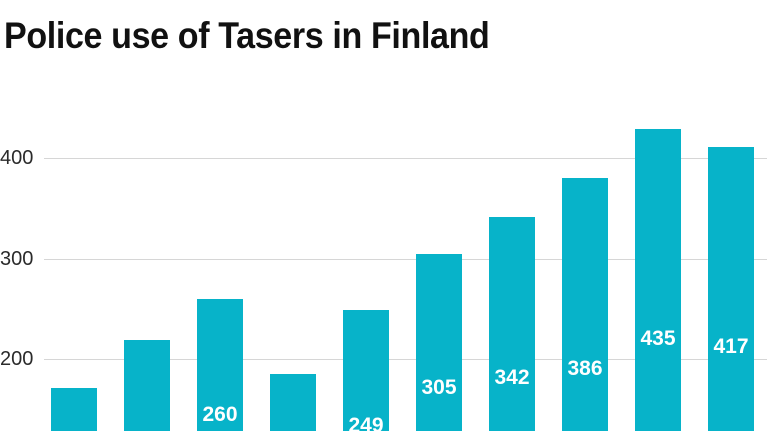 The width and height of the screenshot is (767, 437). Describe the element at coordinates (247, 35) in the screenshot. I see `chart-title: Police use of Tasers in Finland` at that location.